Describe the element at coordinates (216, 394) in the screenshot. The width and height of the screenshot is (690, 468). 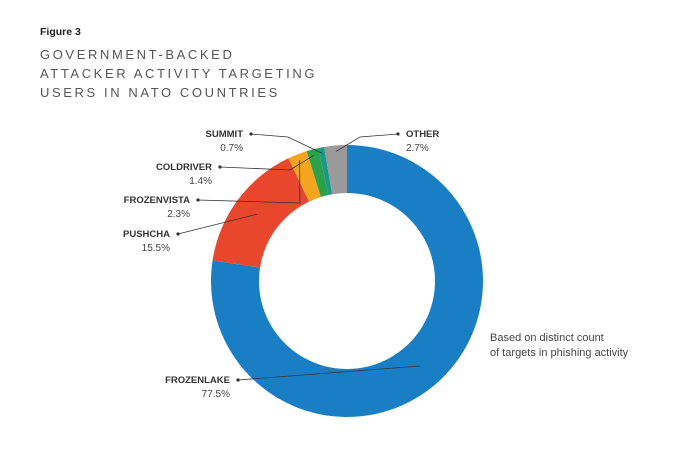
I see `label-value-frozenlake: 77.5%` at that location.